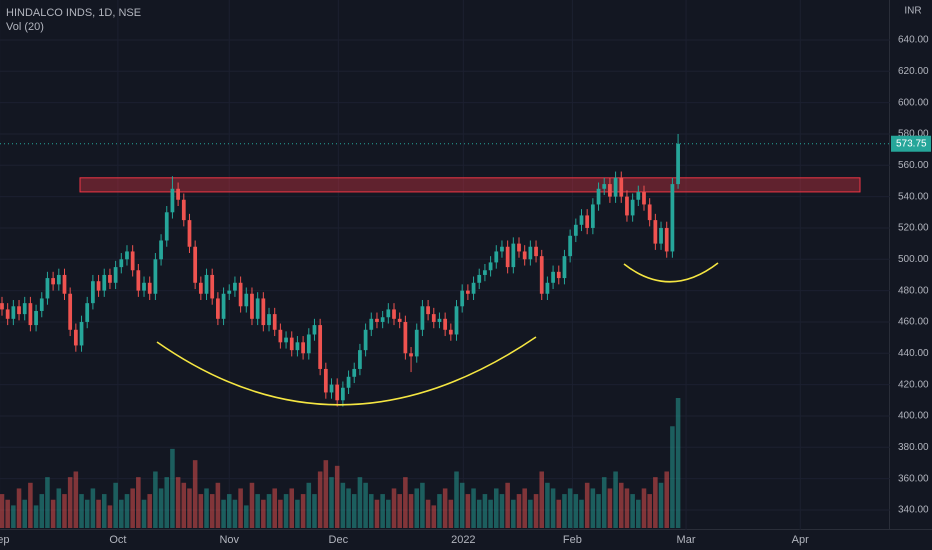 This screenshot has height=550, width=932. Describe the element at coordinates (913, 196) in the screenshot. I see `y-tick-label: 540.00` at that location.